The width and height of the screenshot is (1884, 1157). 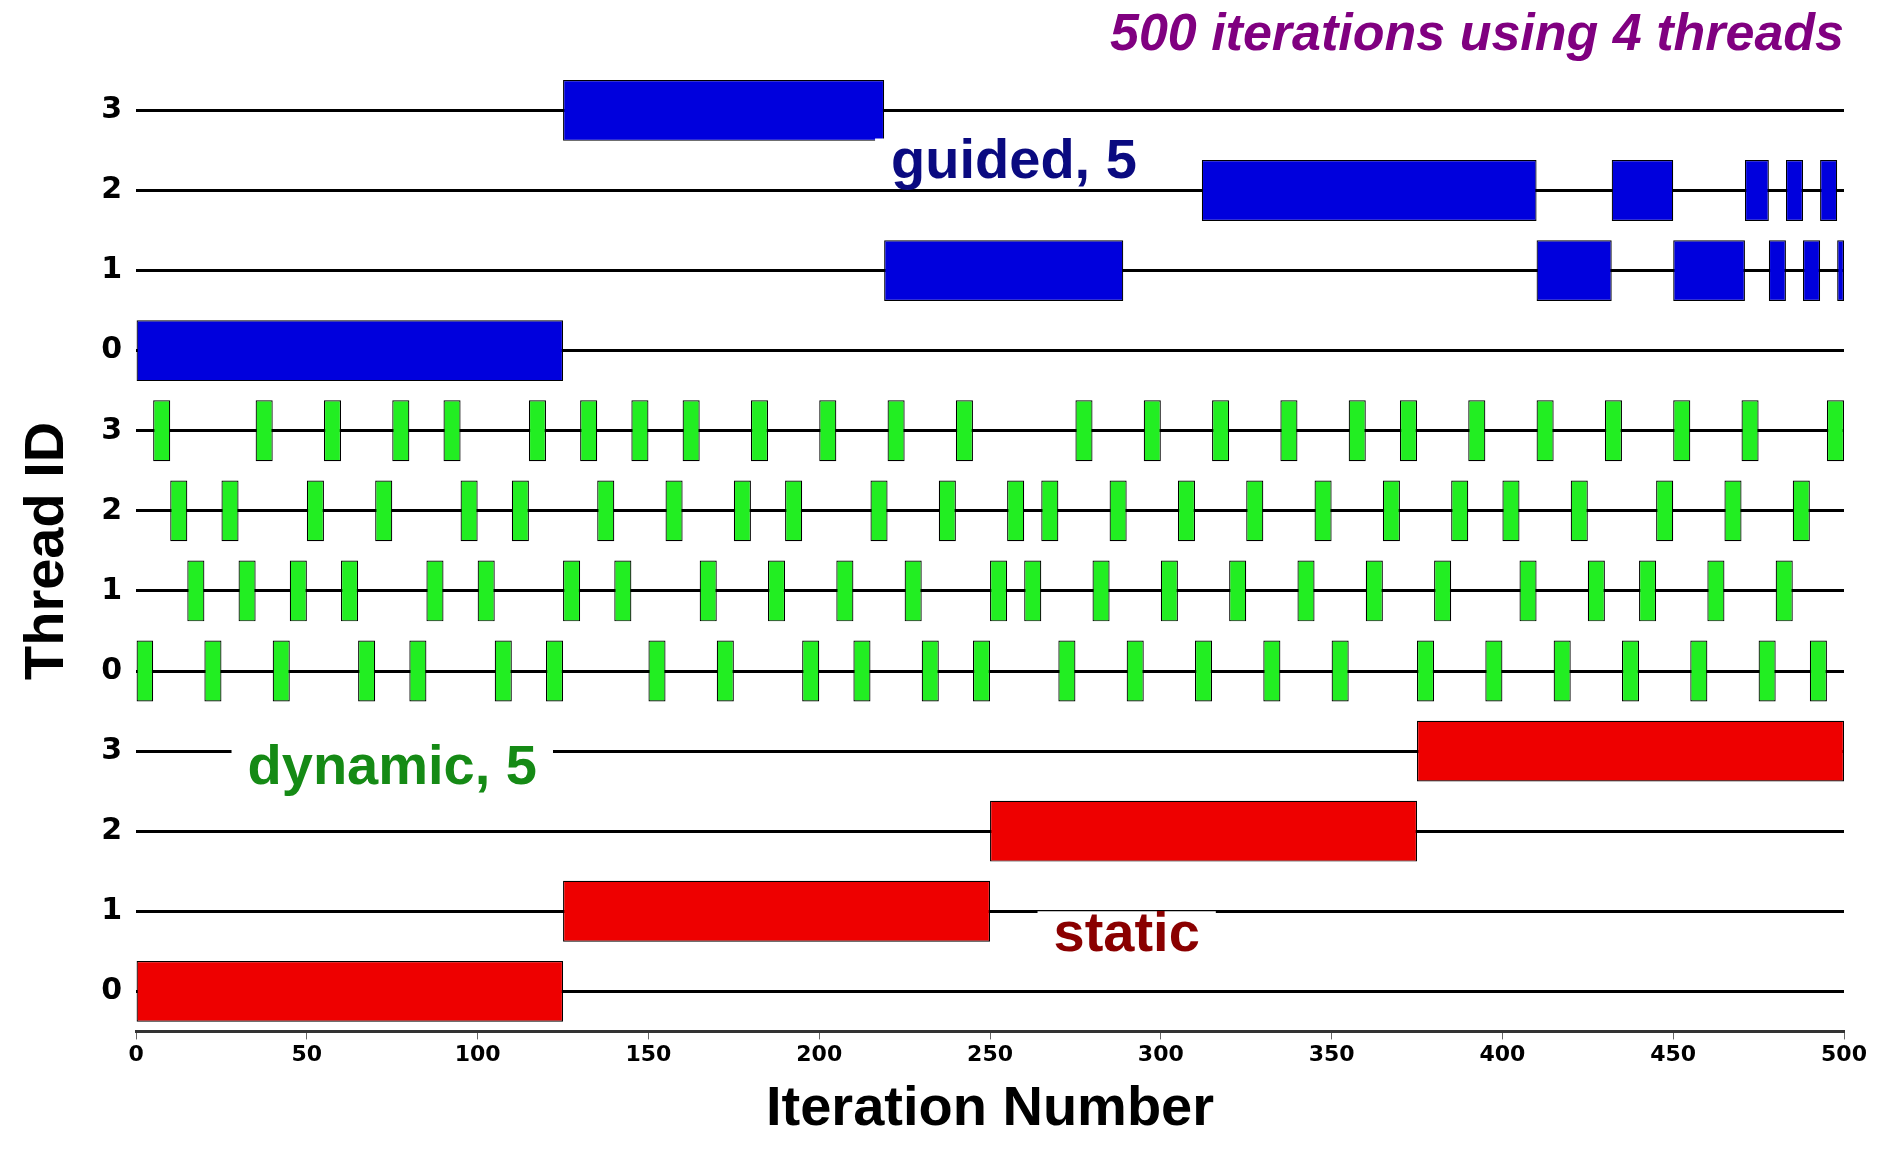 I want to click on x-tick-label: 150, so click(x=648, y=1054).